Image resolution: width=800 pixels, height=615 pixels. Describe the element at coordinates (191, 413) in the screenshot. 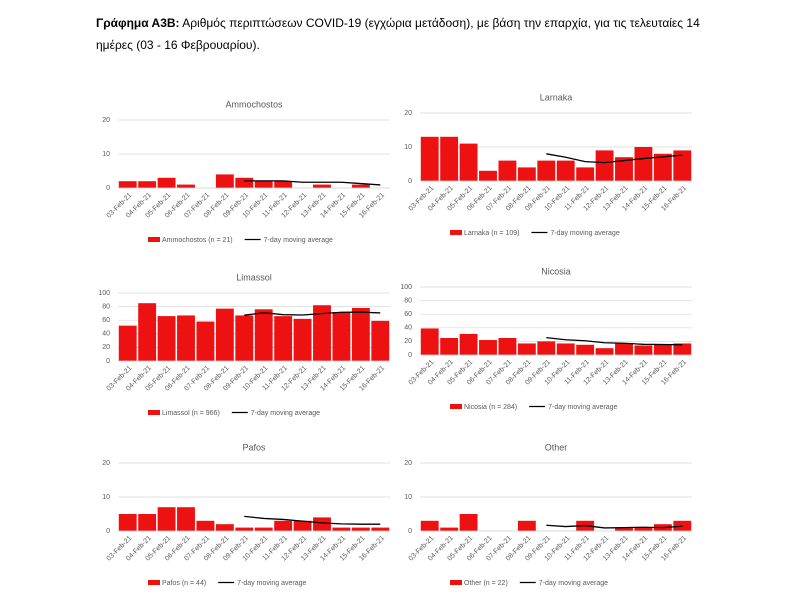

I see `legend-label: Limassol (n = 966)` at that location.